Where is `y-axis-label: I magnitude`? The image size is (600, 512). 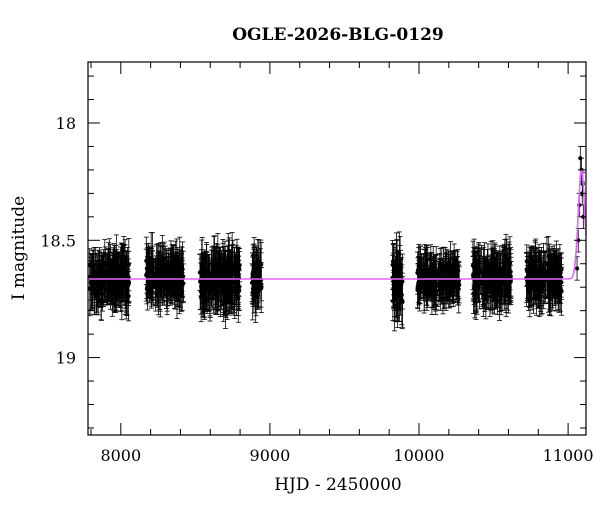
y-axis-label: I magnitude is located at coordinates (19, 248).